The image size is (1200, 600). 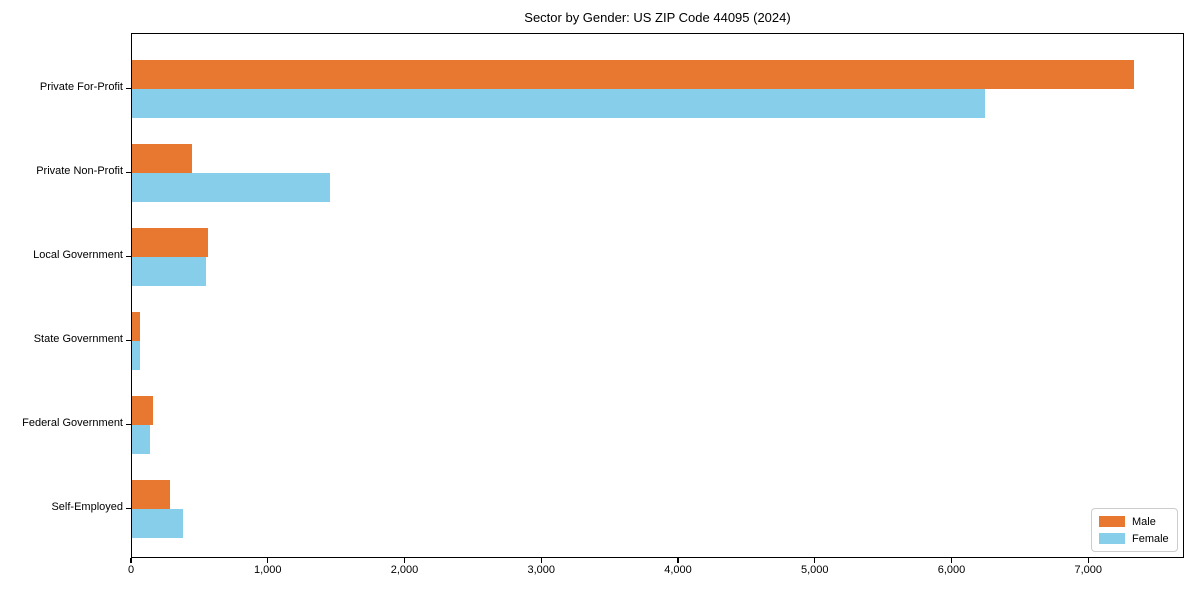 I want to click on y-axis-label-federal-government: Federal Government, so click(x=72, y=423).